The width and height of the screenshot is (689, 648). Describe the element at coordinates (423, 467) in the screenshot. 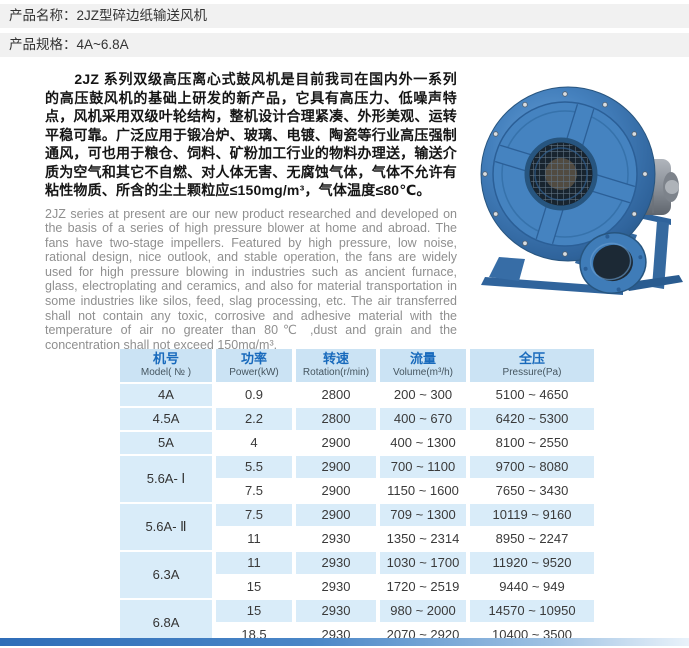

I see `spec-cell: 700 ~ 1100` at that location.